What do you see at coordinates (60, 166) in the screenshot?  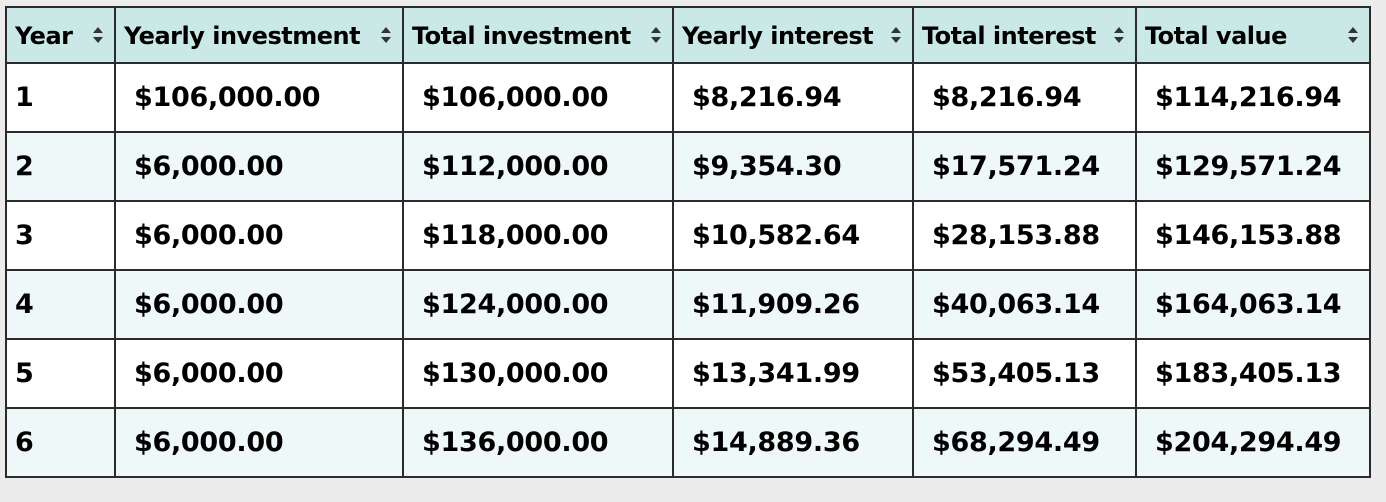 I see `cell-year: 2` at bounding box center [60, 166].